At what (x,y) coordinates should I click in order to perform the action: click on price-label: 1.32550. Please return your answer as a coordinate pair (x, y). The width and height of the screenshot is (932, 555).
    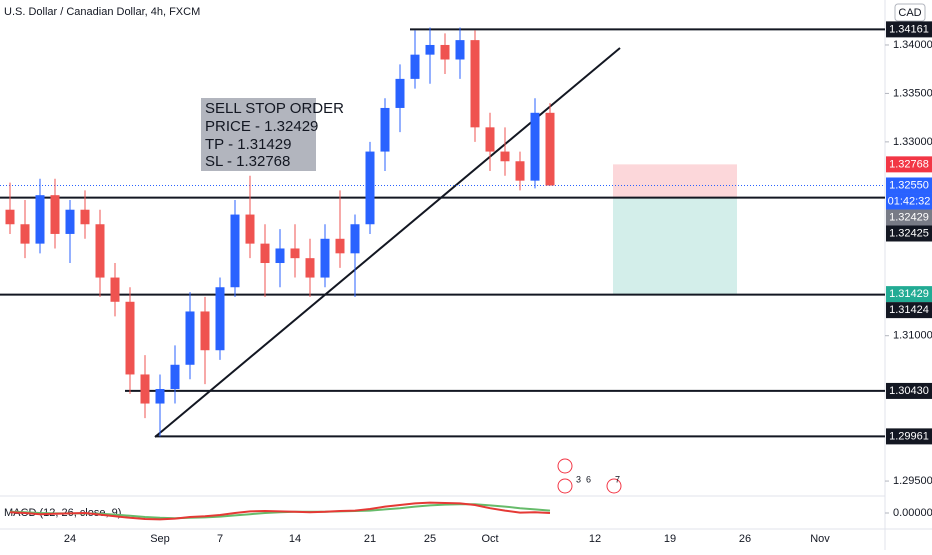
    Looking at the image, I should click on (909, 185).